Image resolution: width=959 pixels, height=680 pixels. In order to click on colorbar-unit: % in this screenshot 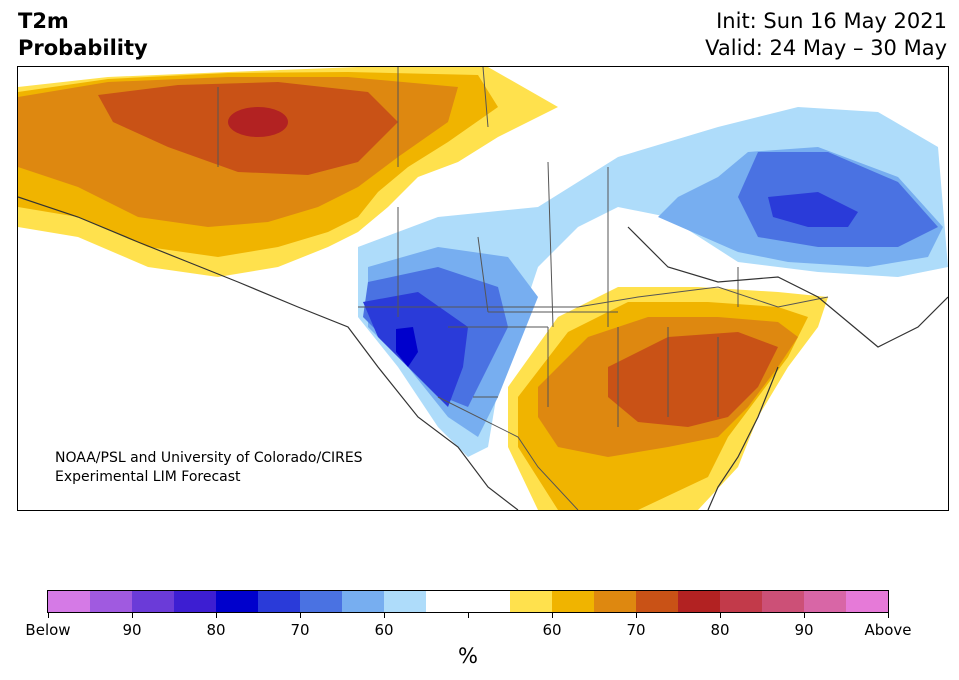, I will do `click(468, 656)`.